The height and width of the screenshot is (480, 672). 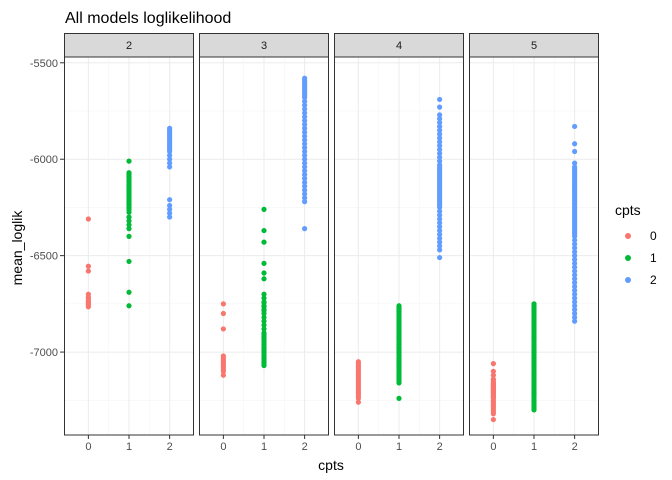 What do you see at coordinates (399, 46) in the screenshot?
I see `facet-strip-label: 4` at bounding box center [399, 46].